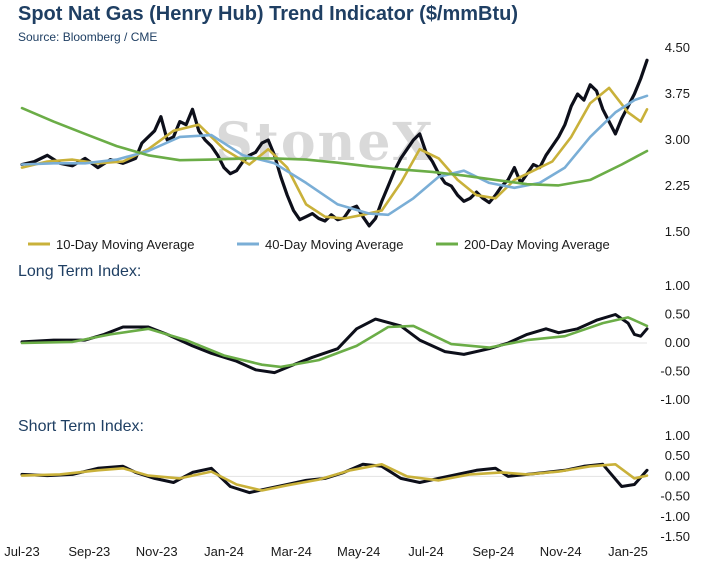  I want to click on x-tick-label: Sep-24, so click(493, 551).